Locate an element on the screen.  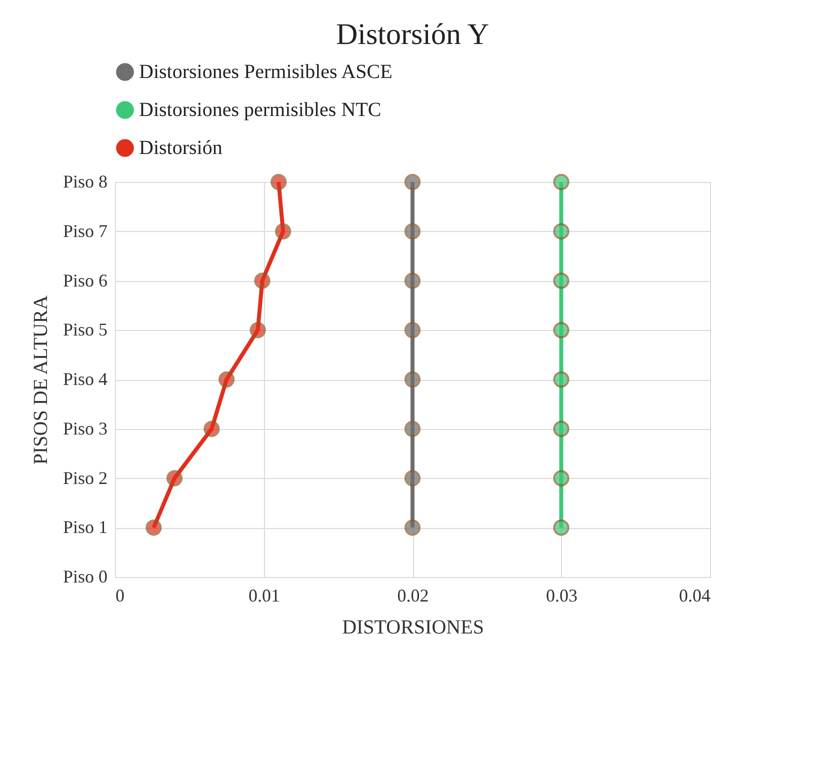
x-tick-label: 0 is located at coordinates (120, 596).